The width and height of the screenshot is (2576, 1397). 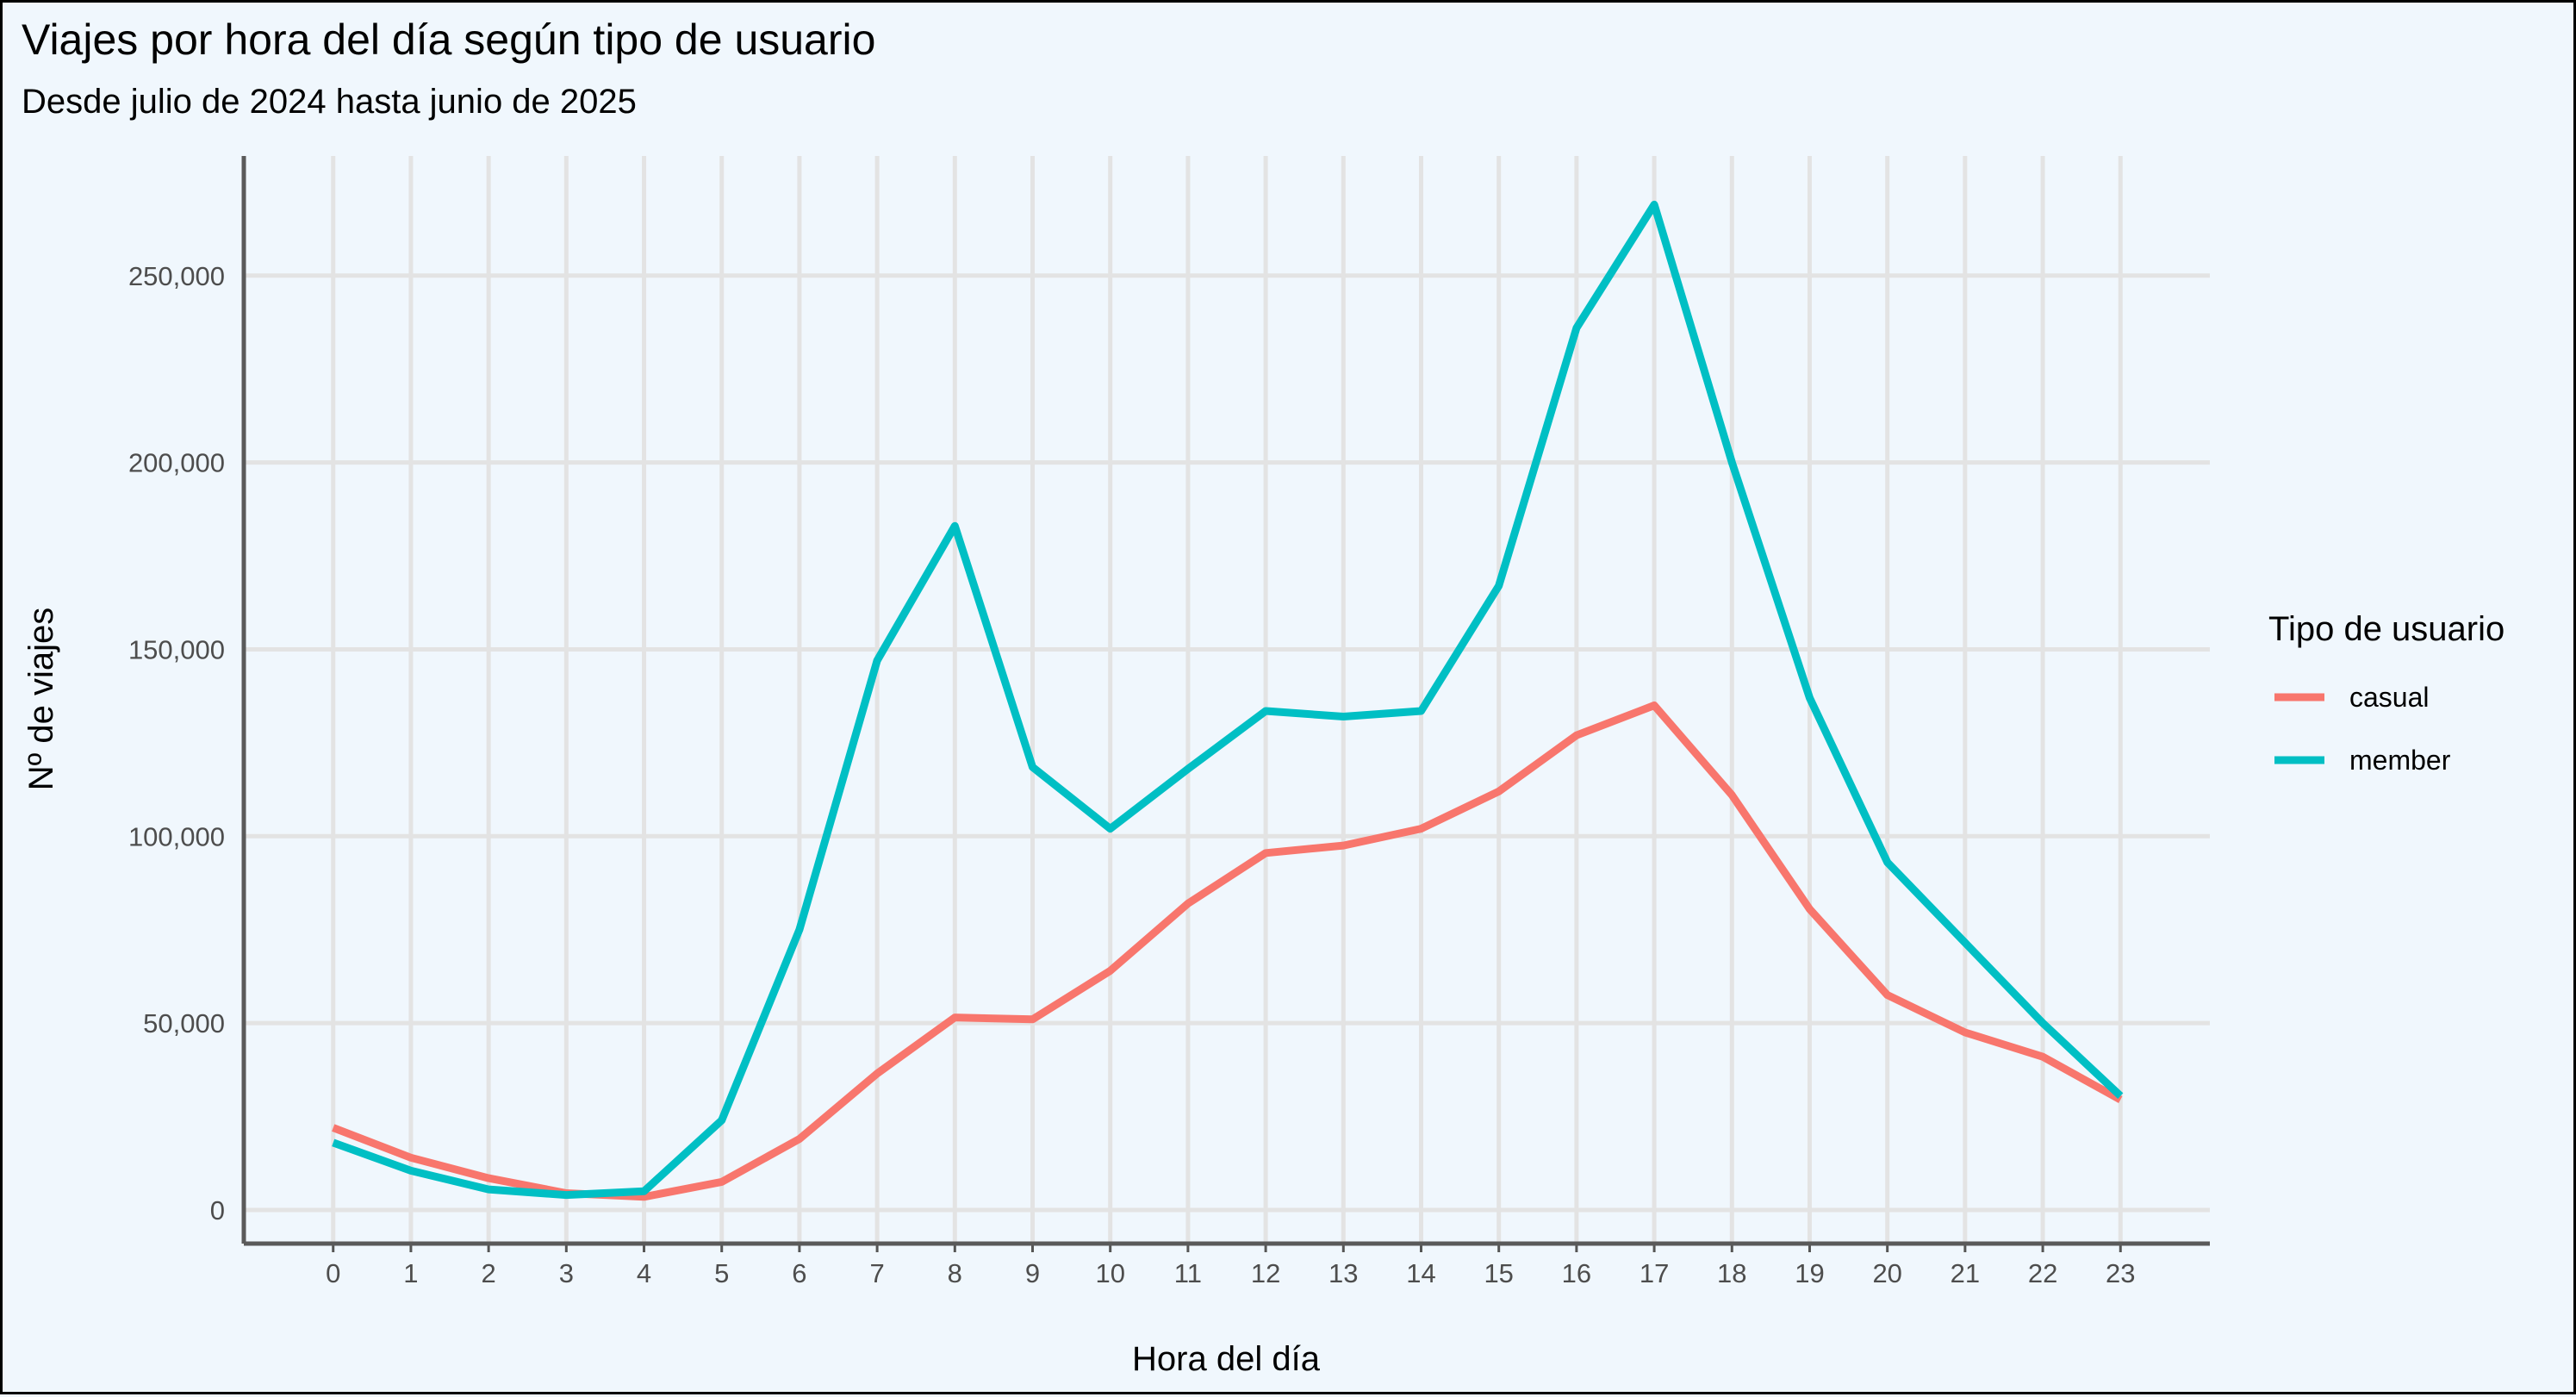 I want to click on x-tick-label: 2, so click(x=488, y=1273).